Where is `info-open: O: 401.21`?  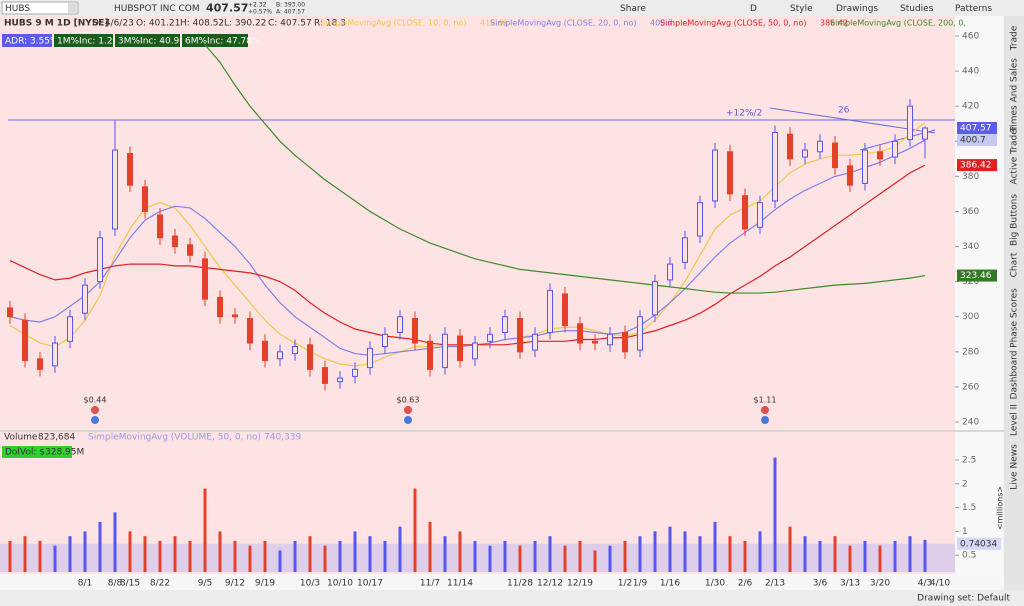 info-open: O: 401.21 is located at coordinates (158, 24).